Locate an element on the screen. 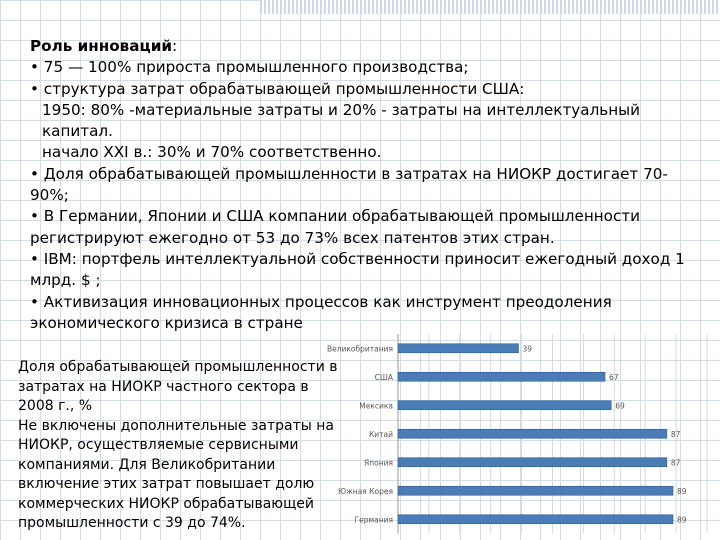 The width and height of the screenshot is (720, 540). decorative-pattern is located at coordinates (490, 7).